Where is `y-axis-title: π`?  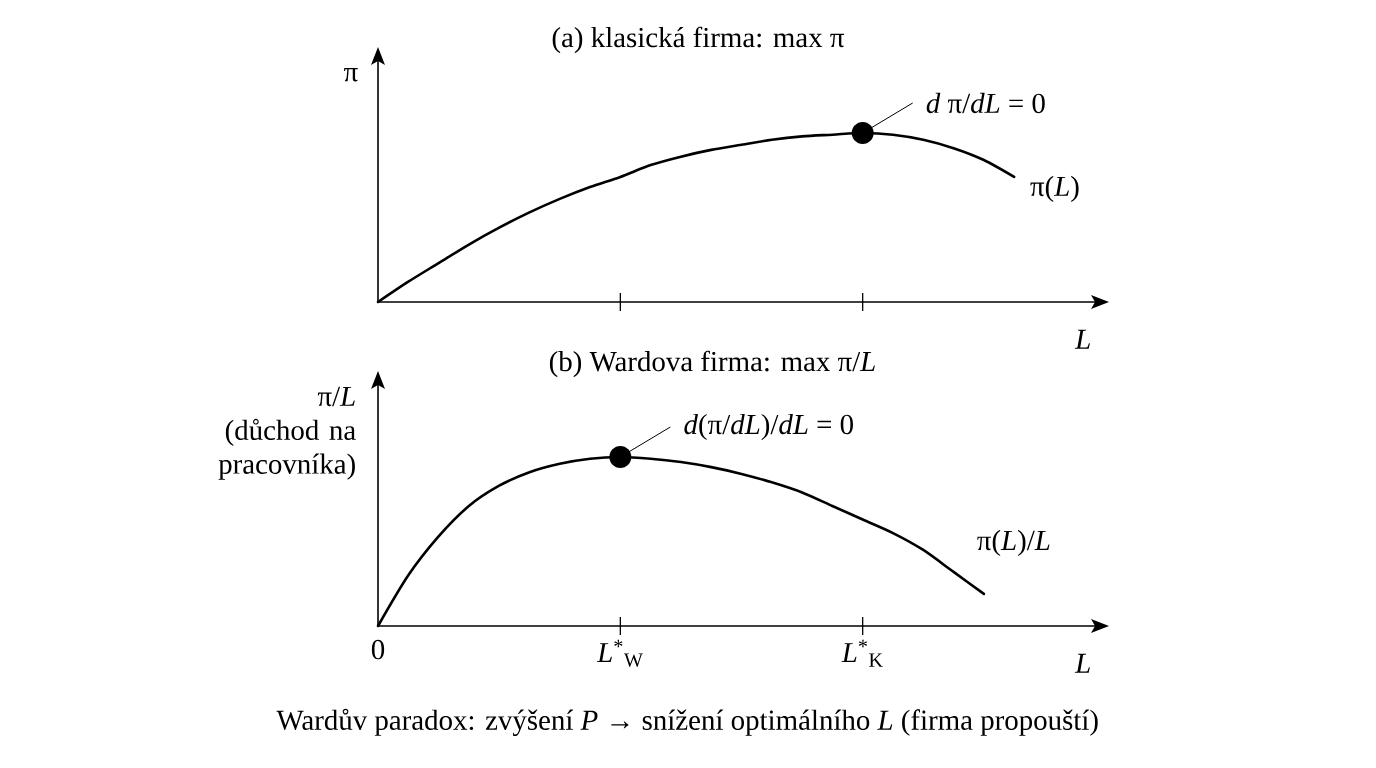 y-axis-title: π is located at coordinates (350, 74).